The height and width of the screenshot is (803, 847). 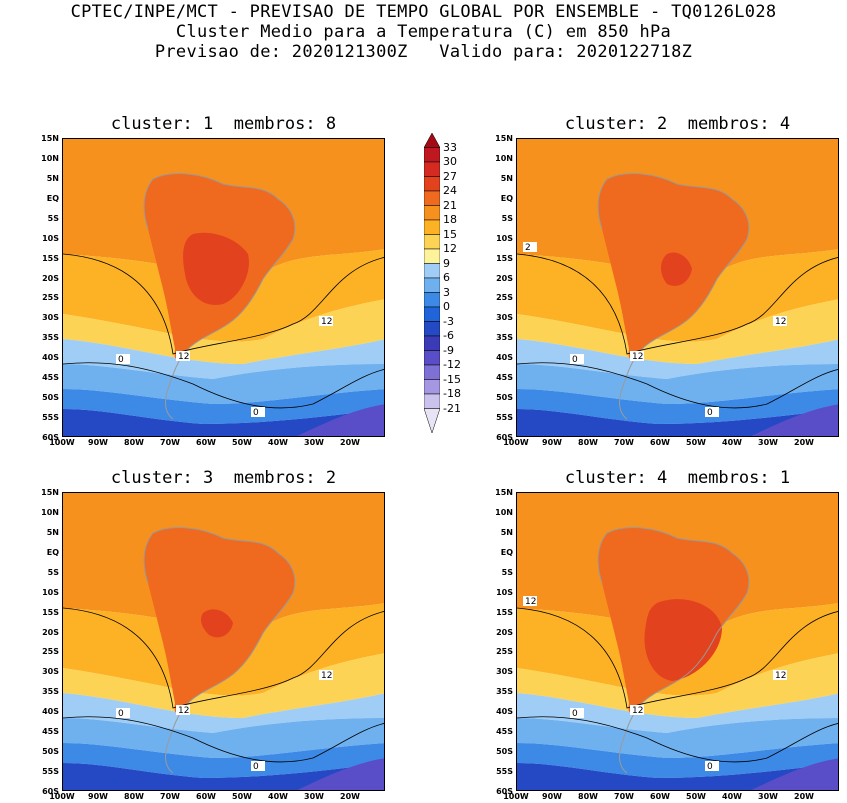 What do you see at coordinates (223, 124) in the screenshot?
I see `panel-1-title: cluster: 1 membros: 8` at bounding box center [223, 124].